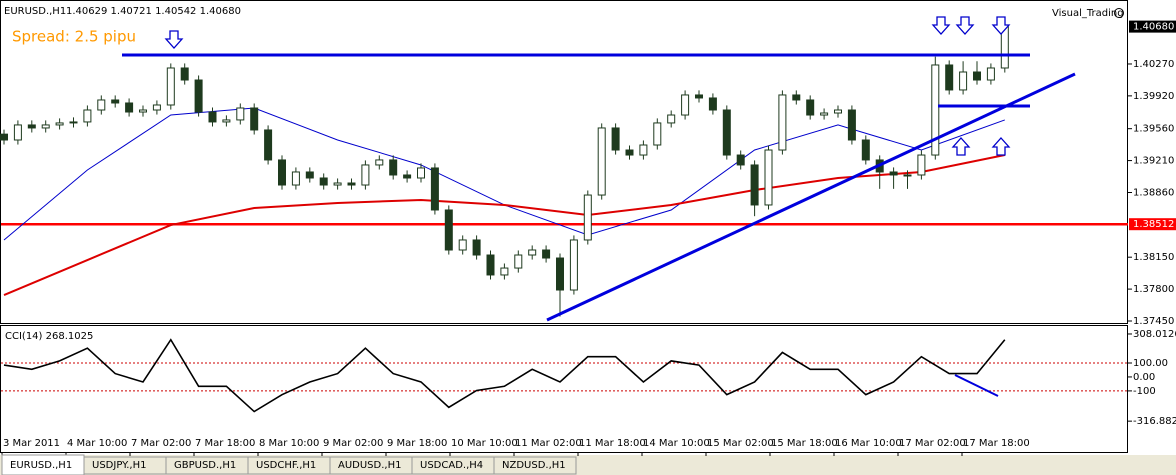 This screenshot has width=1176, height=475. Describe the element at coordinates (1150, 363) in the screenshot. I see `cci-tick-label: 100.00` at that location.